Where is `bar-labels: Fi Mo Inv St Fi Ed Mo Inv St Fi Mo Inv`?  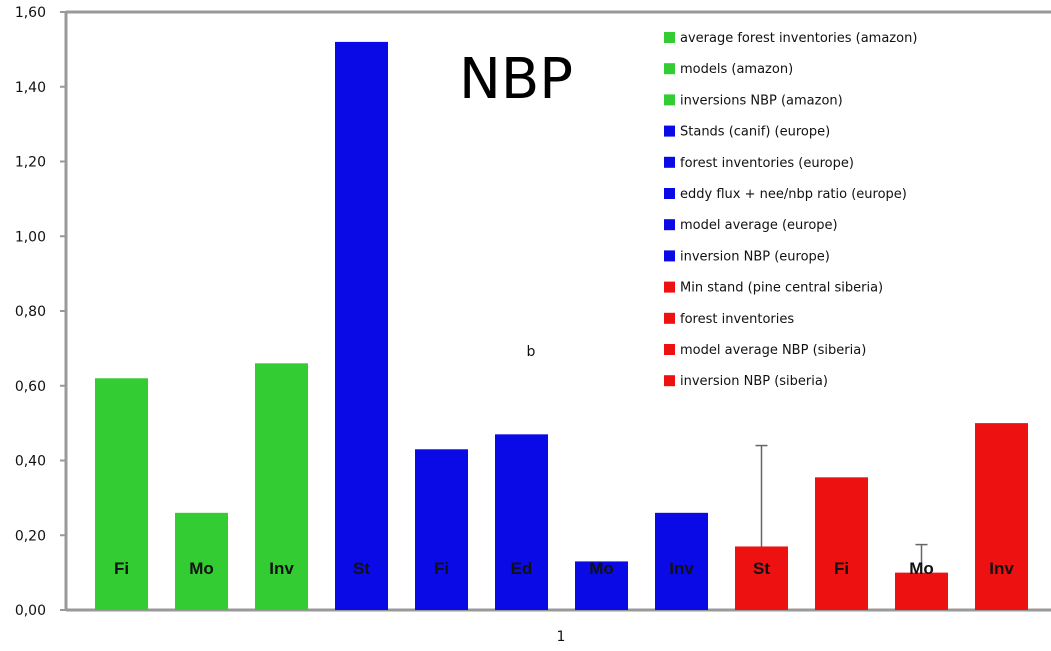 bar-labels: Fi Mo Inv St Fi Ed Mo Inv St Fi Mo Inv is located at coordinates (564, 568).